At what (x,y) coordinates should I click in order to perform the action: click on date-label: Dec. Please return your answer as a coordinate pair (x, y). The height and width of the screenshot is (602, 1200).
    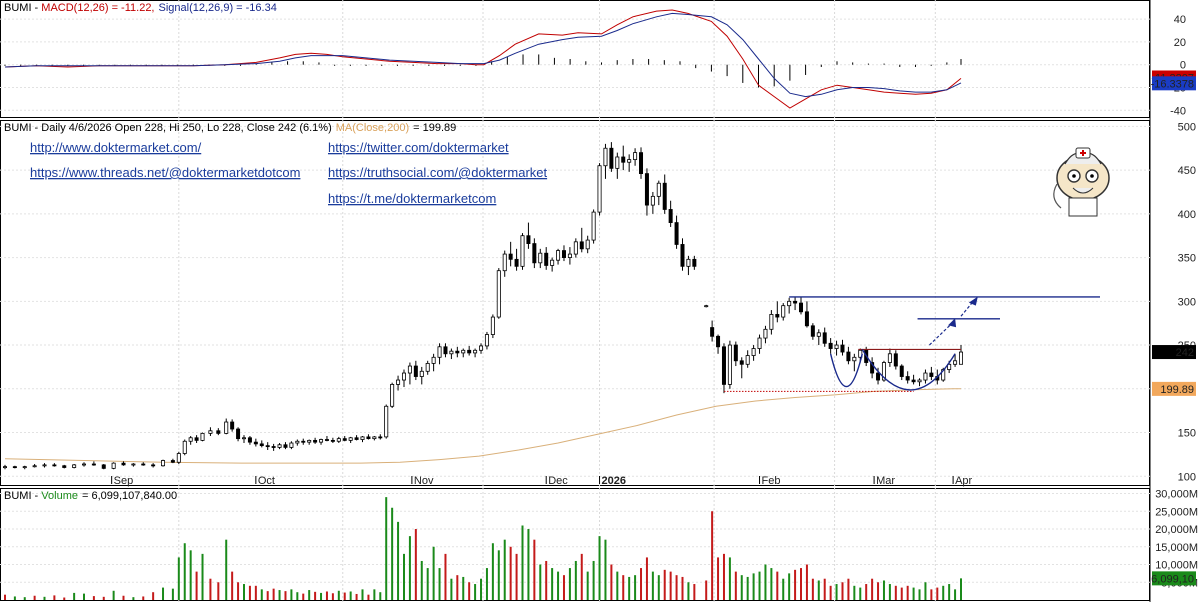
    Looking at the image, I should click on (558, 481).